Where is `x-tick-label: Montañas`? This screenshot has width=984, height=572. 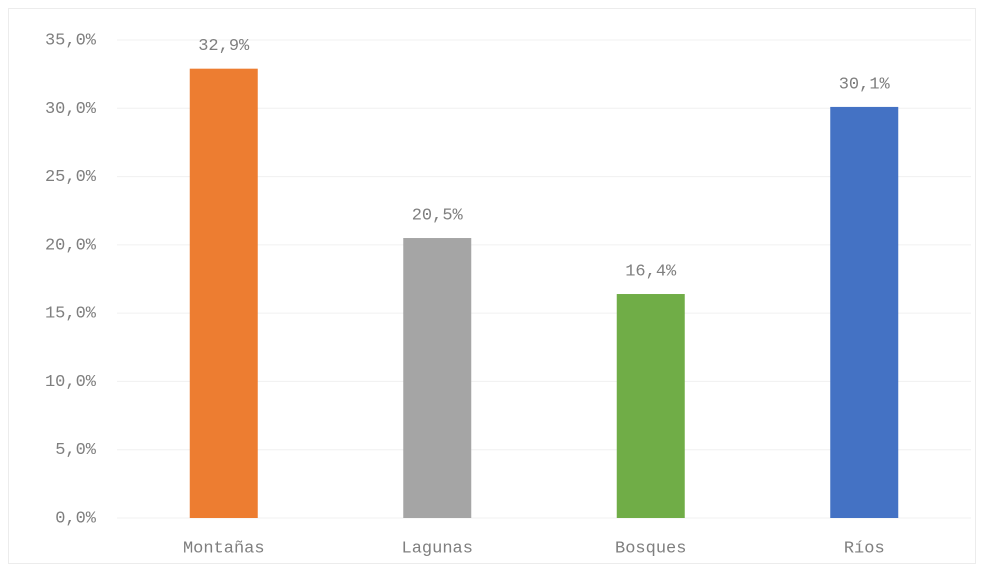 x-tick-label: Montañas is located at coordinates (224, 548).